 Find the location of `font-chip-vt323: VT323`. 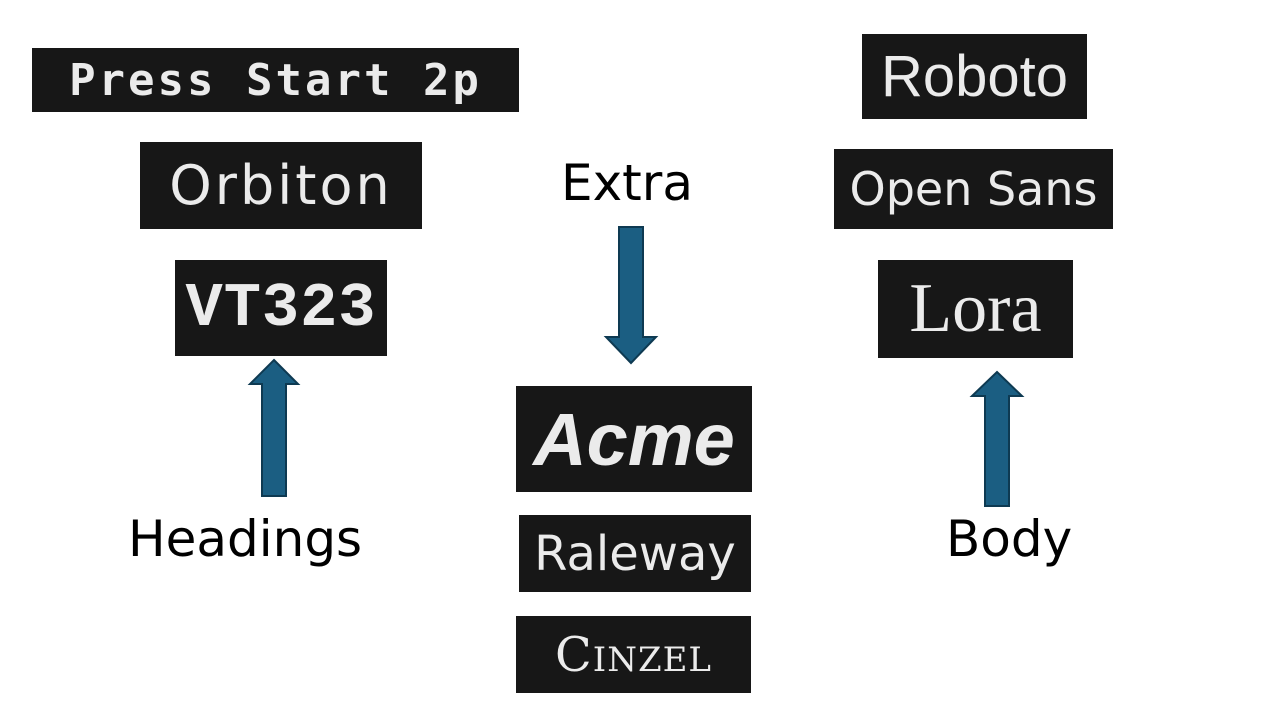

font-chip-vt323: VT323 is located at coordinates (281, 308).